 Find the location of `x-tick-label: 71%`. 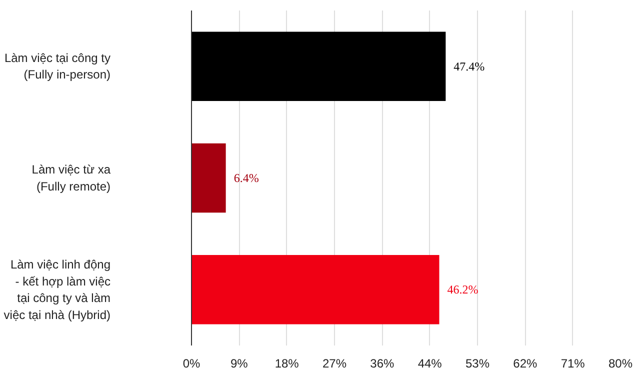

x-tick-label: 71% is located at coordinates (573, 363).